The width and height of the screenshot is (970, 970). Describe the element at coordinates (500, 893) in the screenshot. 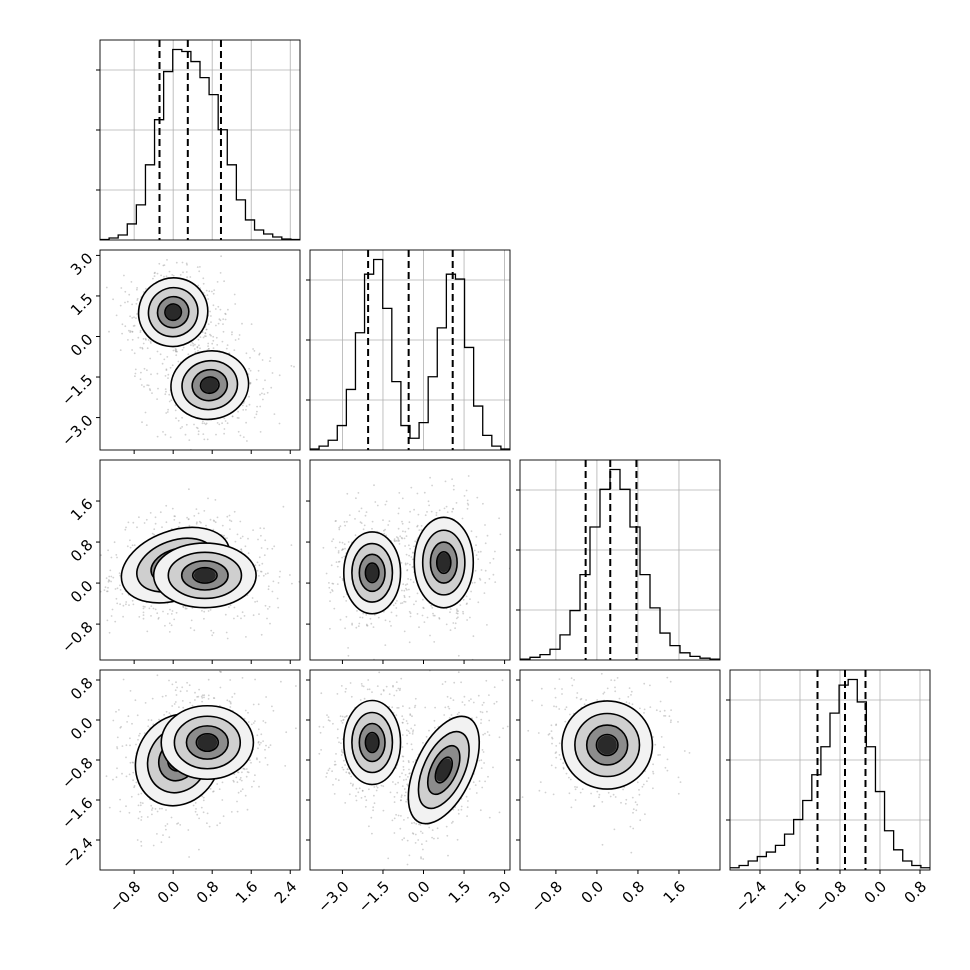

I see `x-tick-label-1-4: 3.0` at that location.